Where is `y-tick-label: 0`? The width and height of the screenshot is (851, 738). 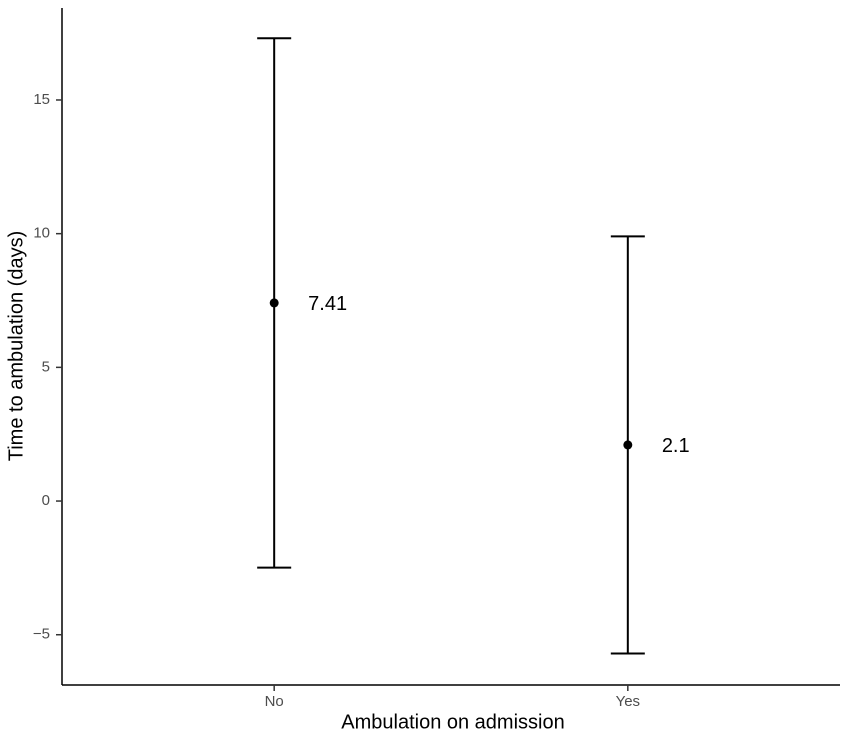
y-tick-label: 0 is located at coordinates (46, 500).